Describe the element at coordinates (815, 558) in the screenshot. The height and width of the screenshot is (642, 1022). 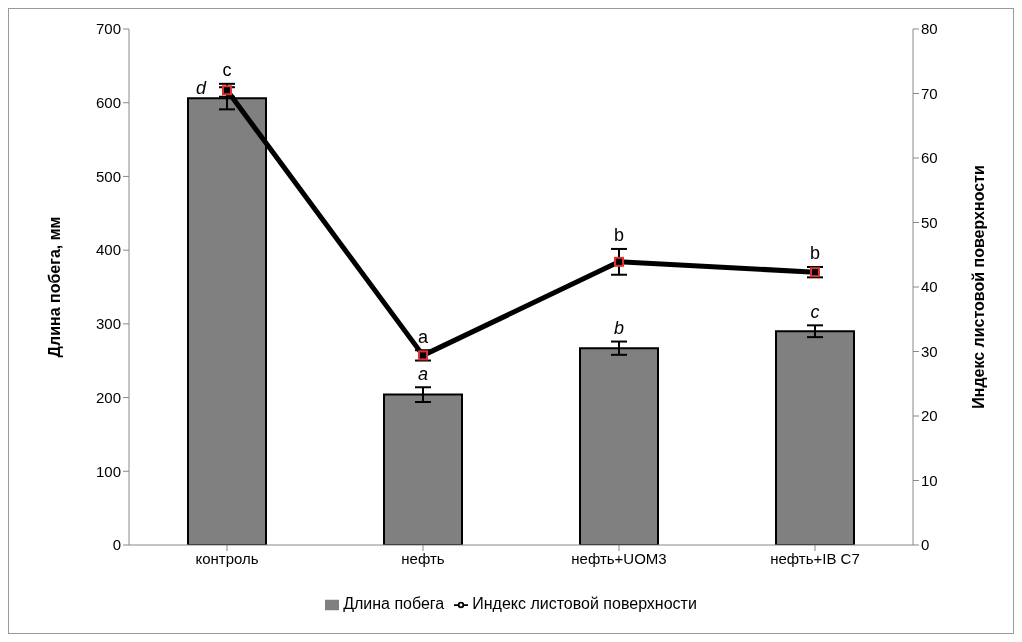
I see `x-tick-label: нефть+IB C7` at that location.